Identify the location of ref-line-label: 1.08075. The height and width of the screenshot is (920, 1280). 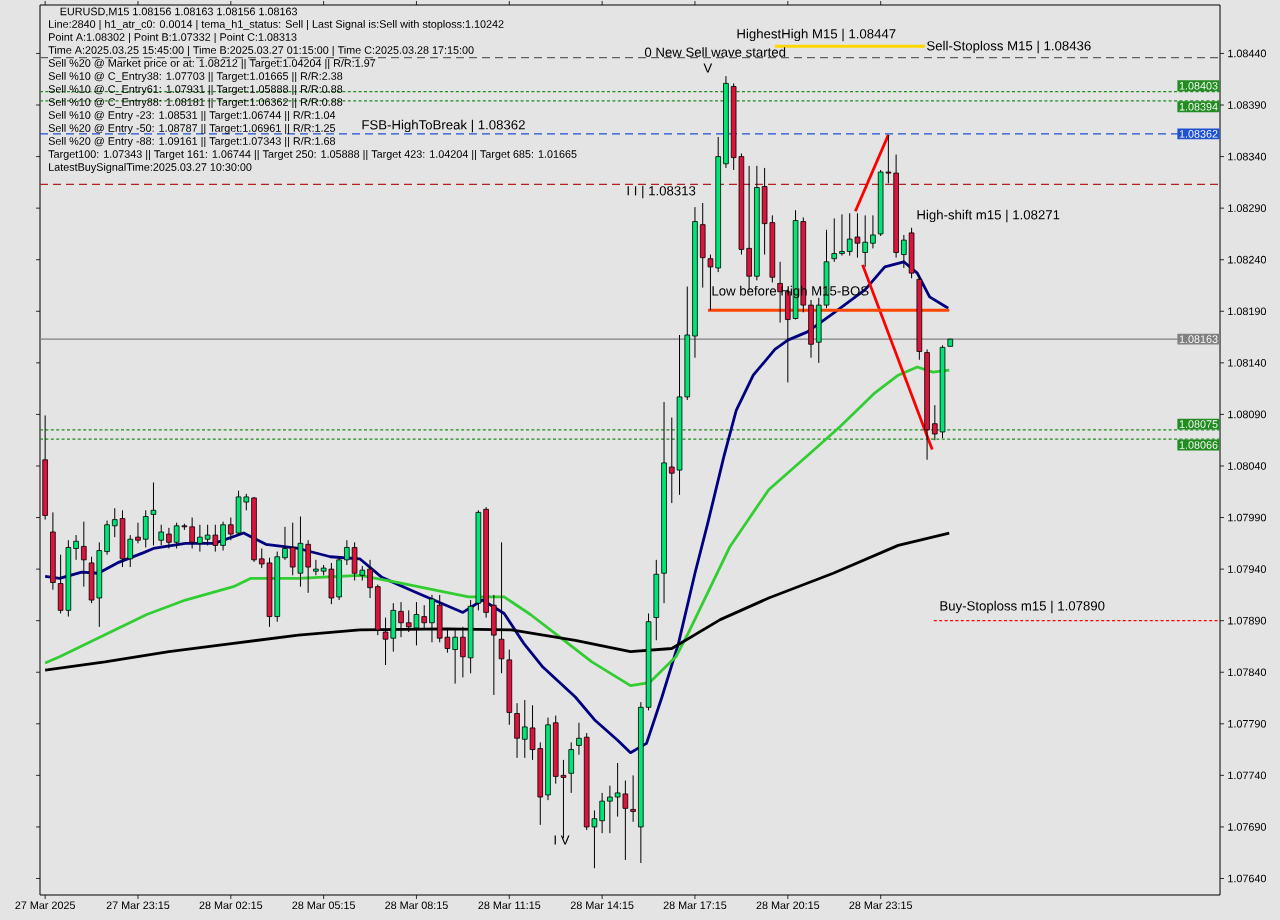
(1198, 424).